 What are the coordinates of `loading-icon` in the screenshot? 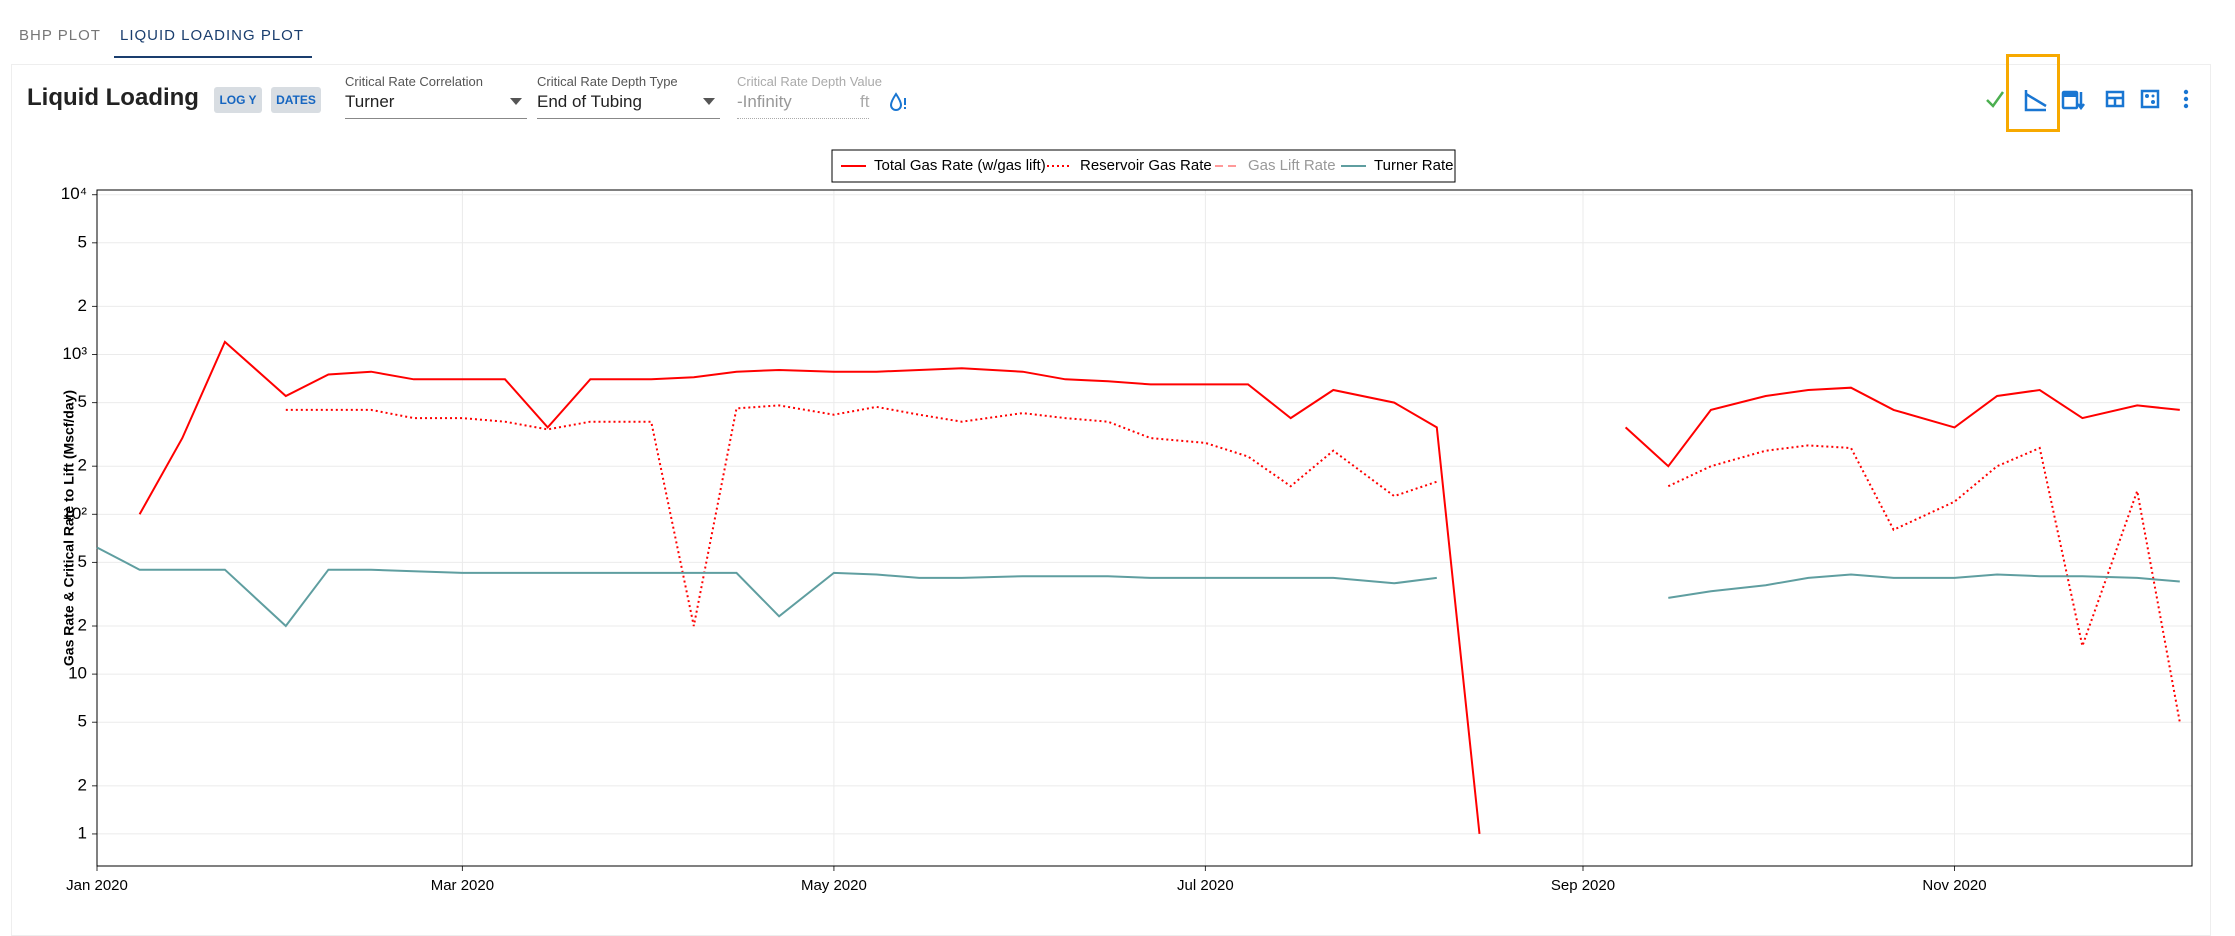 It's located at (2035, 101).